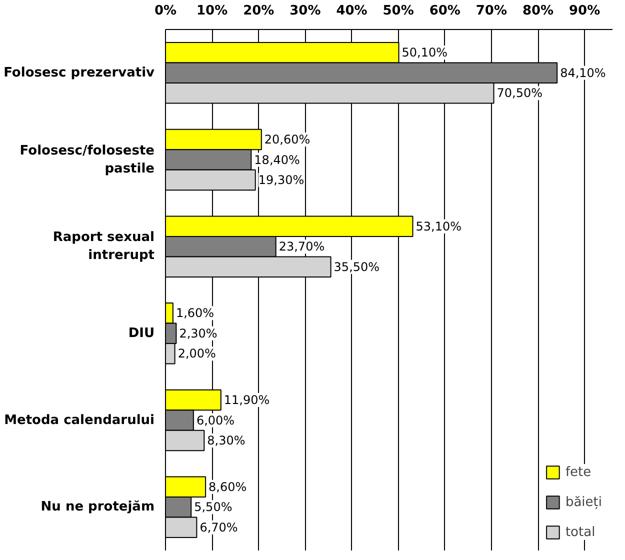 The image size is (625, 560). What do you see at coordinates (281, 180) in the screenshot?
I see `data-label: 19,30%` at bounding box center [281, 180].